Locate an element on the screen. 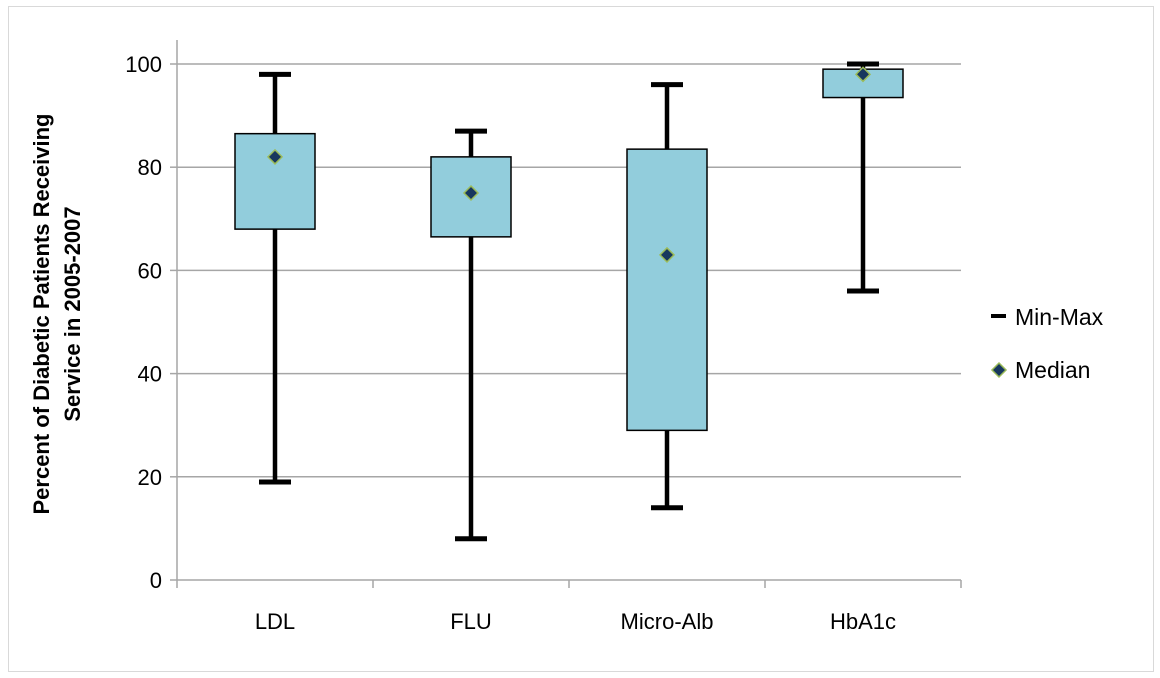 Image resolution: width=1160 pixels, height=678 pixels. x-tick-label: FLU is located at coordinates (471, 621).